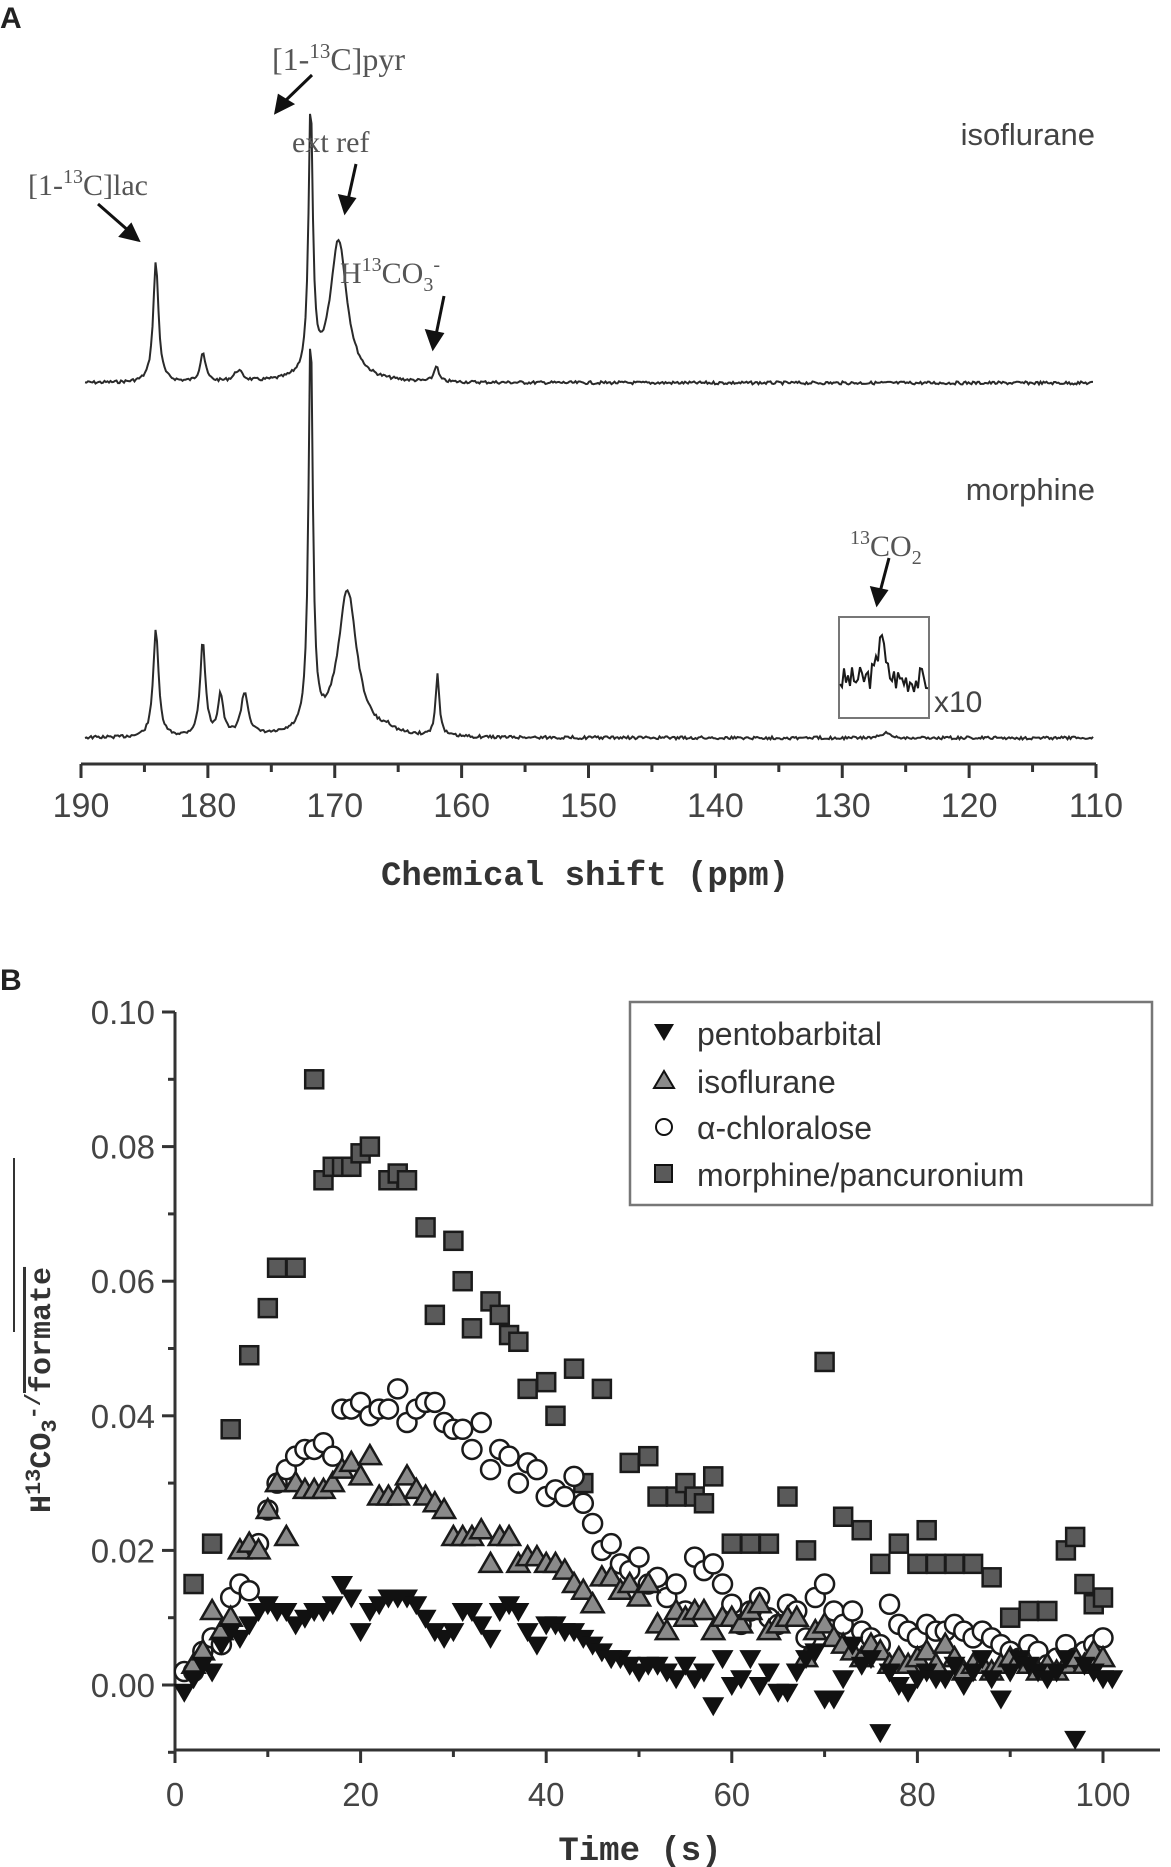 The image size is (1171, 1867). What do you see at coordinates (123, 1012) in the screenshot?
I see `y-tick-label: 0.10` at bounding box center [123, 1012].